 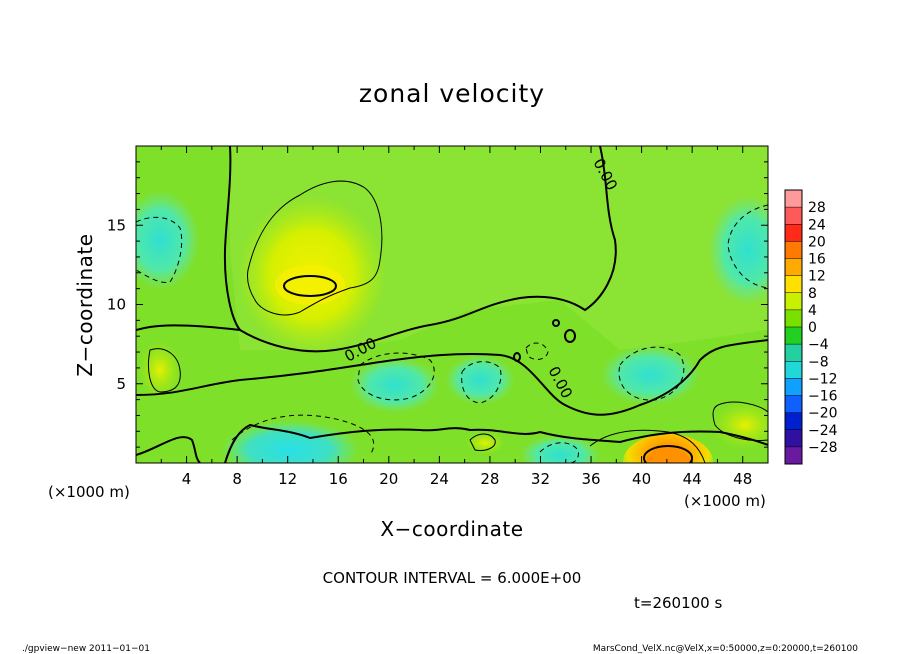 I want to click on footer-left: ./gpview−new 2011−01−01, so click(x=86, y=649).